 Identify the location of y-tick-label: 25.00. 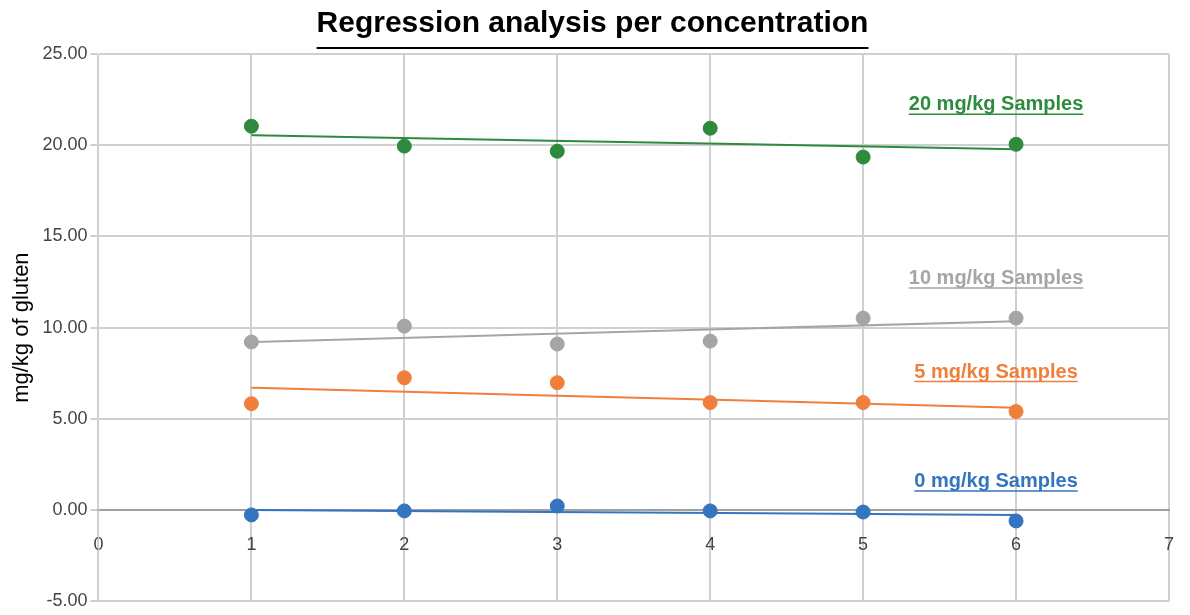
(65, 52).